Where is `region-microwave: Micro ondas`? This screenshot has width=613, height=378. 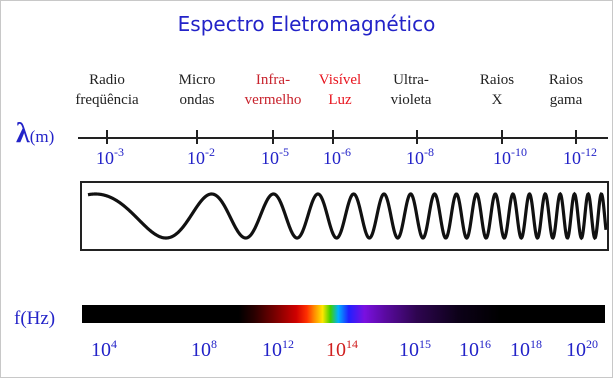
region-microwave: Micro ondas is located at coordinates (197, 90).